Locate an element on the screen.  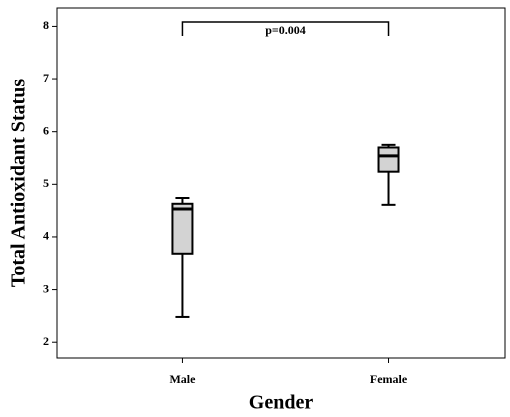
x-axis-title: Gender is located at coordinates (281, 403).